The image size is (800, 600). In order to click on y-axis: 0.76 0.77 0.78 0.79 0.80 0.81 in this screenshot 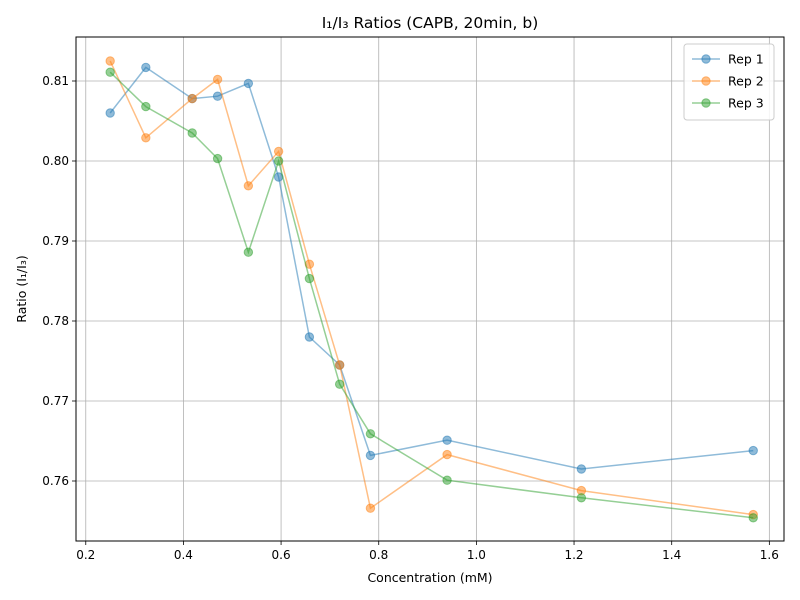, I will do `click(59, 281)`.